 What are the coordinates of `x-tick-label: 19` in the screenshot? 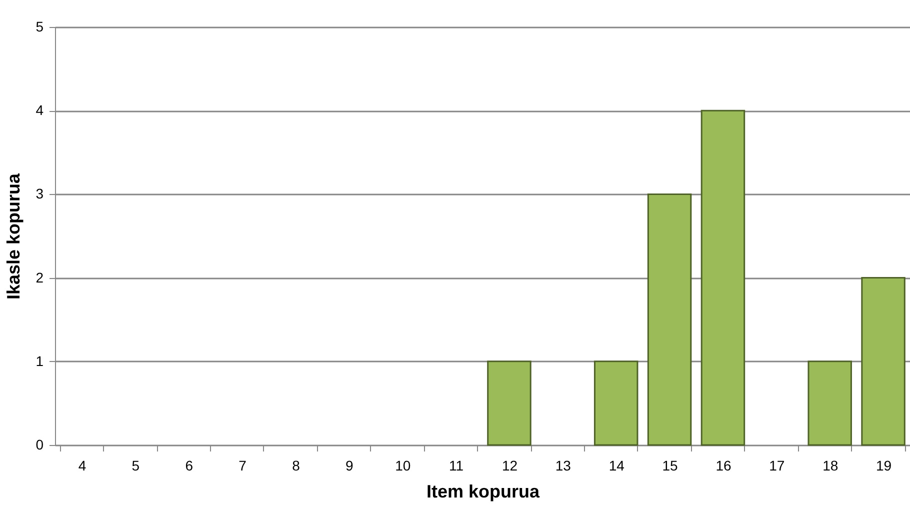 It's located at (884, 466).